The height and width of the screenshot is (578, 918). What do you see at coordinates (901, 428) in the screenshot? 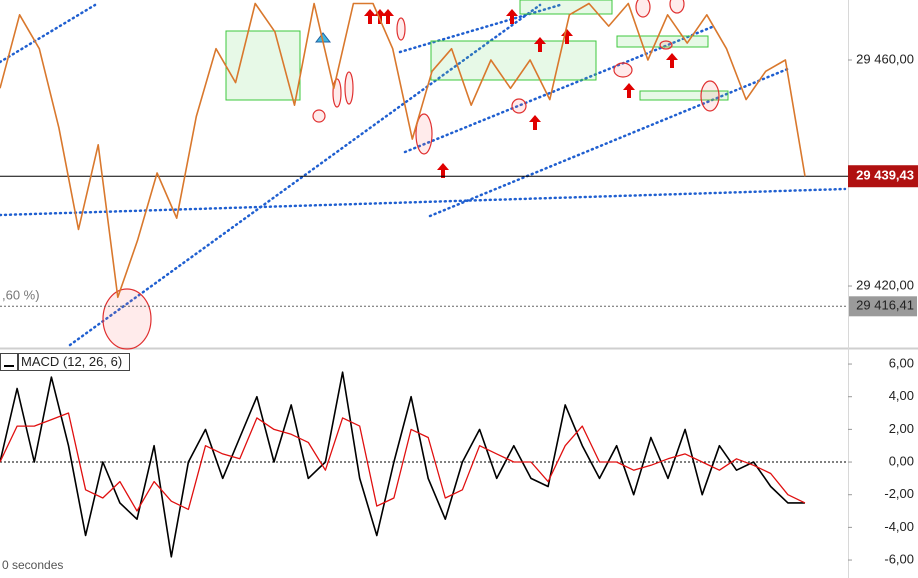
I see `y-tick-label: 2,00` at bounding box center [901, 428].